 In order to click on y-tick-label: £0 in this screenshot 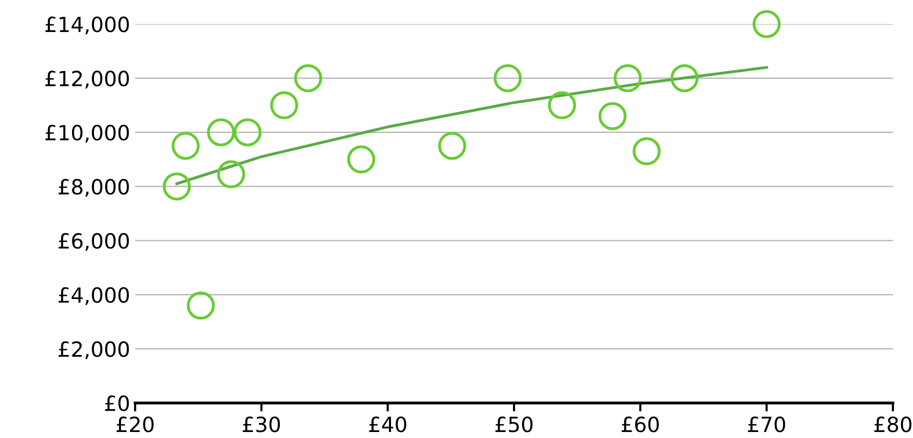, I will do `click(117, 403)`.